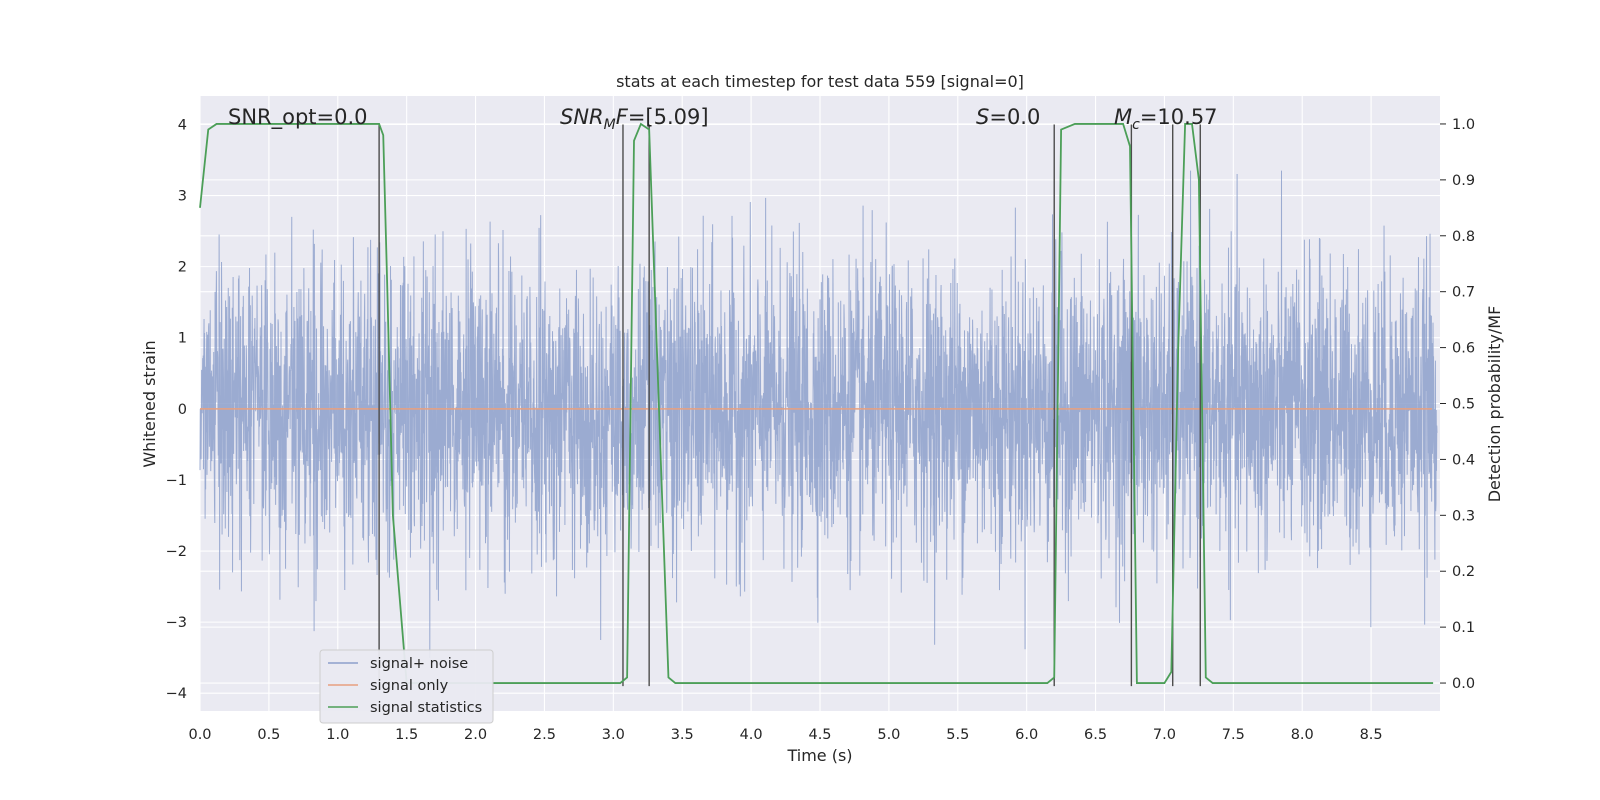  What do you see at coordinates (475, 735) in the screenshot?
I see `x-tick-label: 2.0` at bounding box center [475, 735].